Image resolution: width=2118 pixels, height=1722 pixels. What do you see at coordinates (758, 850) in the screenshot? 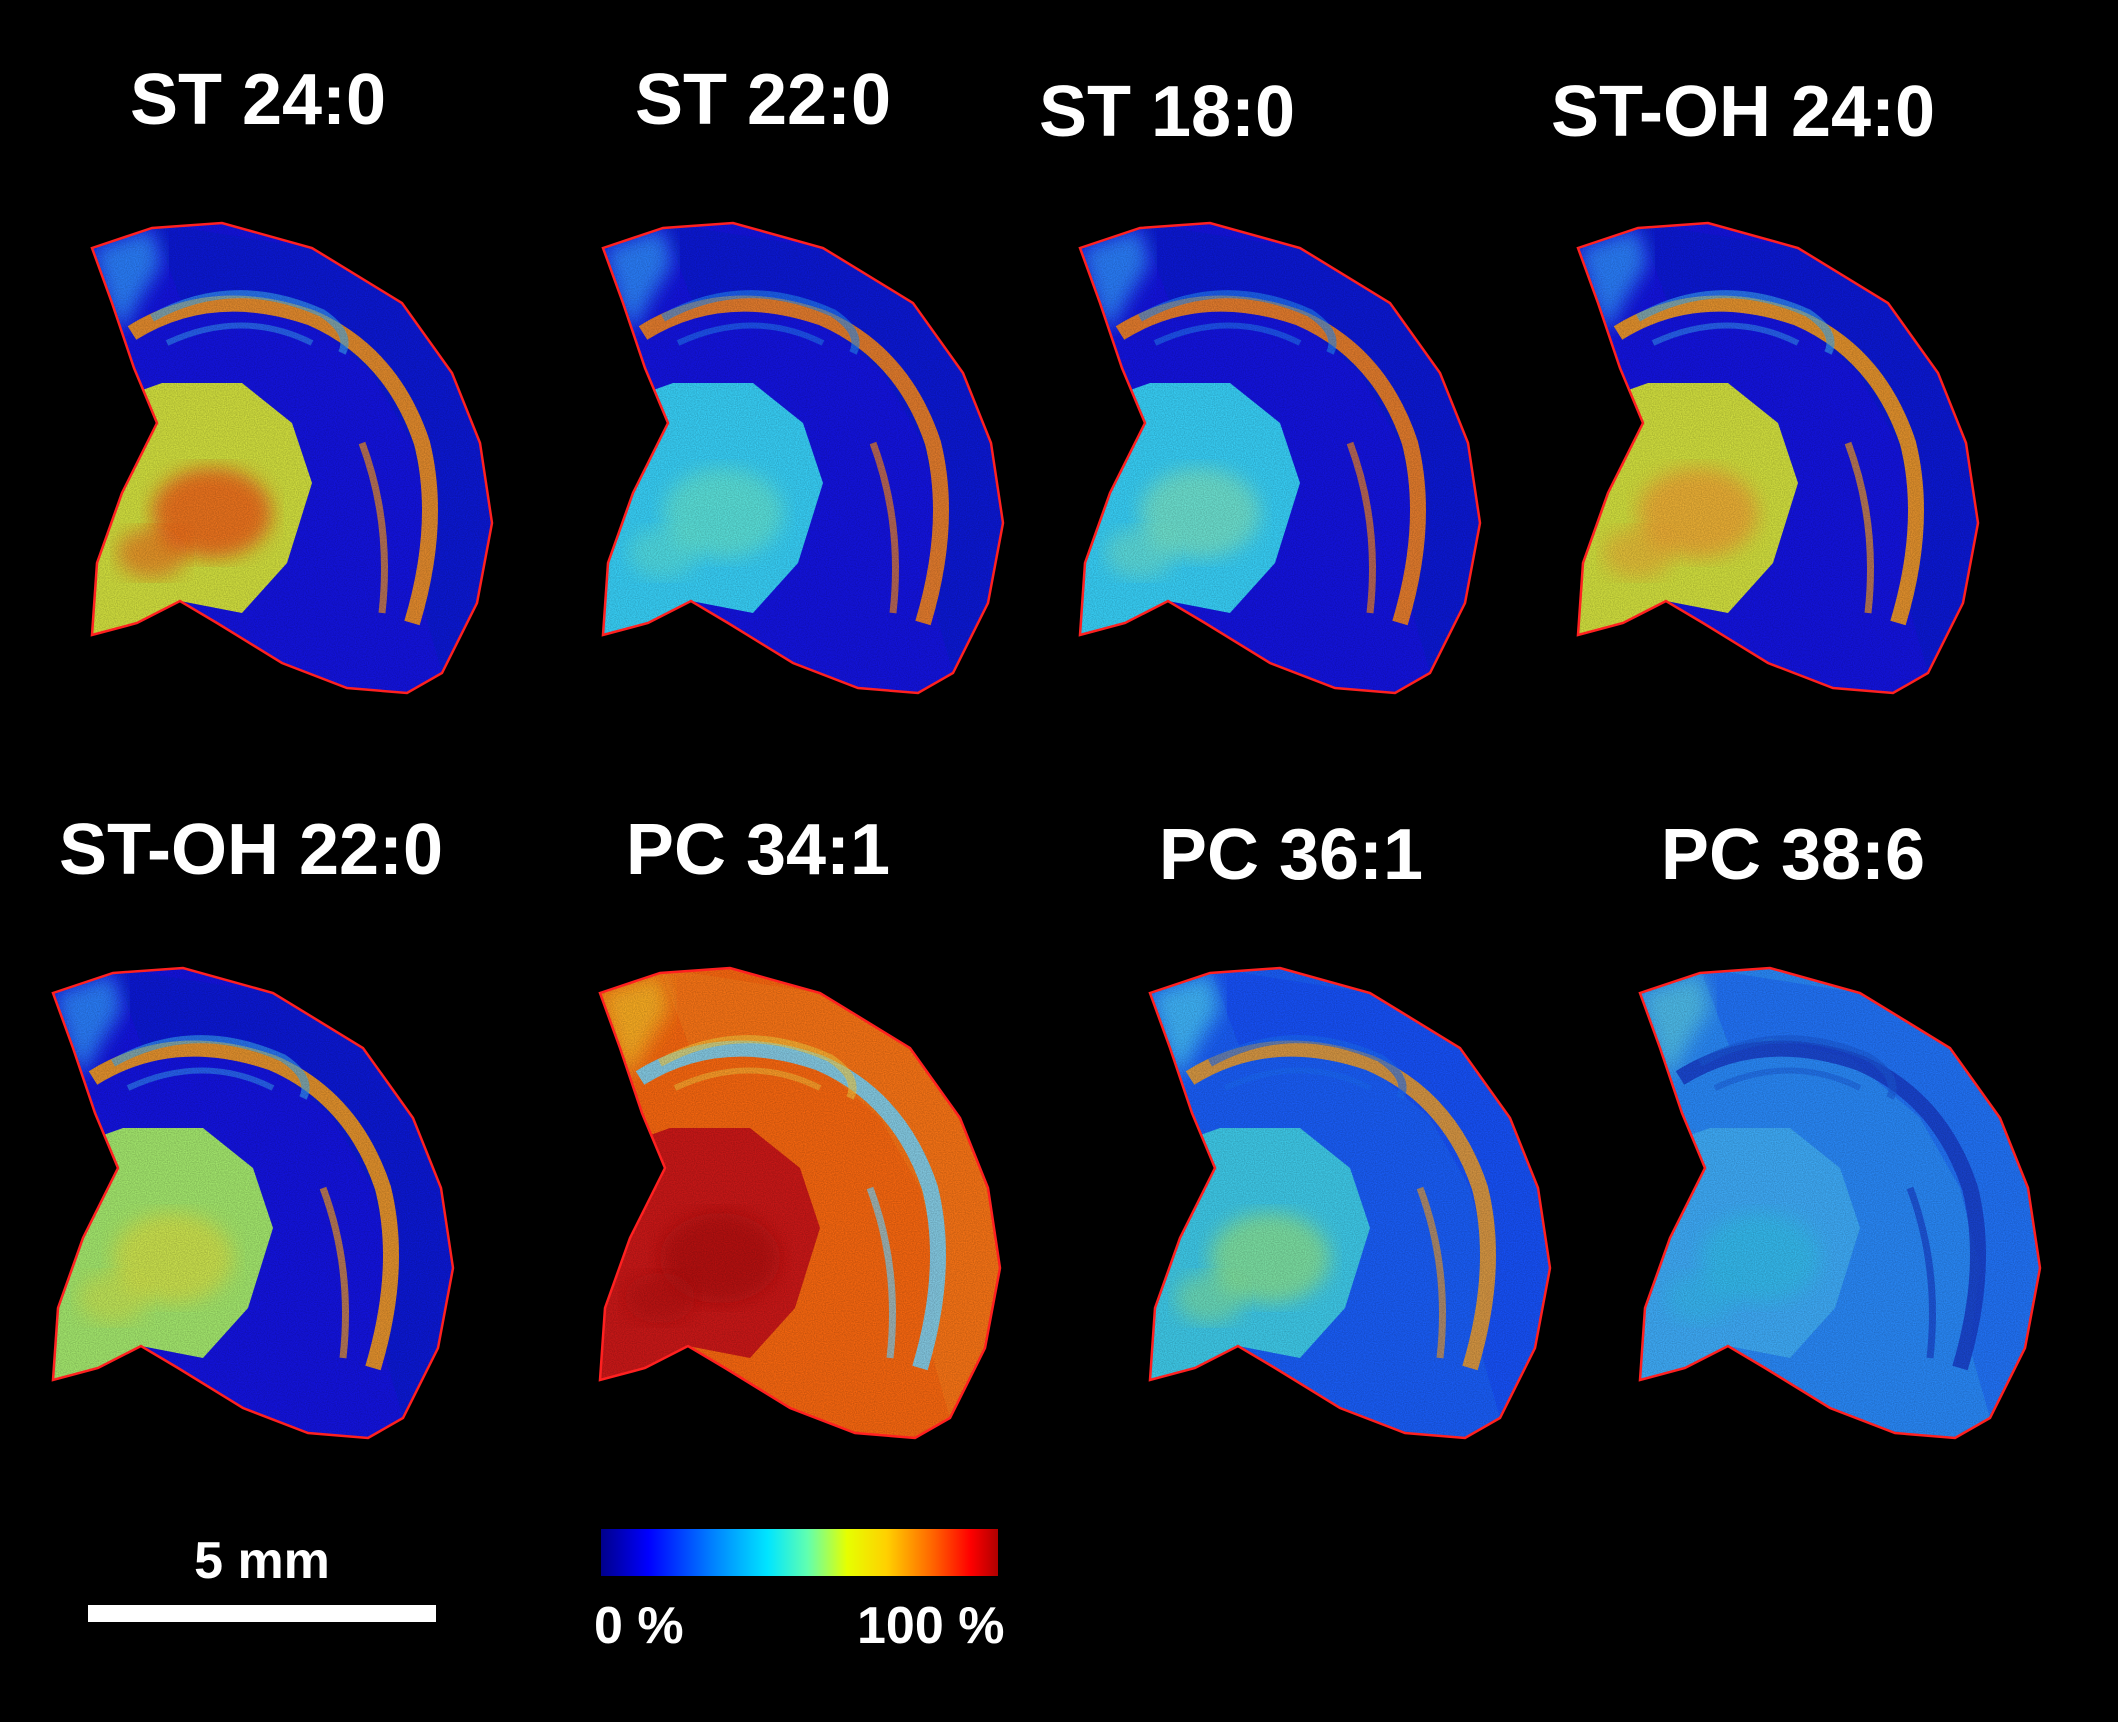
I see `panel-title: PC 34:1` at bounding box center [758, 850].